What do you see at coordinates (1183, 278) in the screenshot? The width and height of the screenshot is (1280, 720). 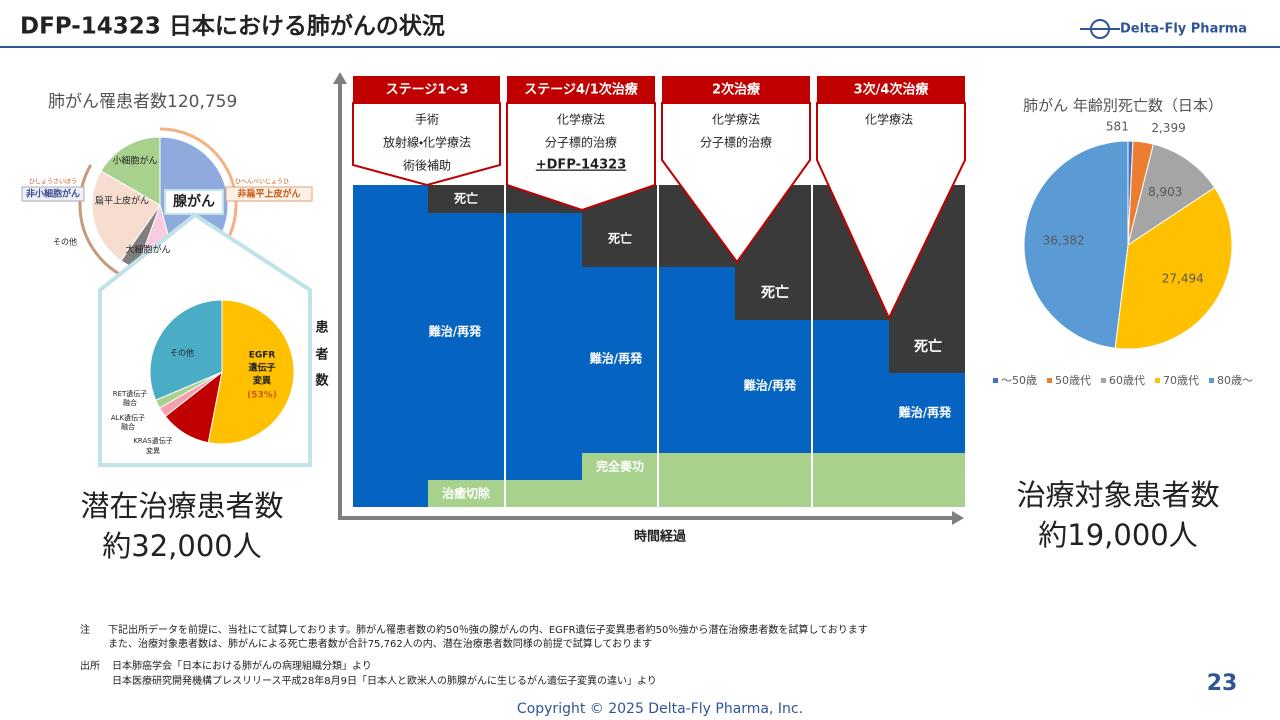 I see `data-label: 27,494` at bounding box center [1183, 278].